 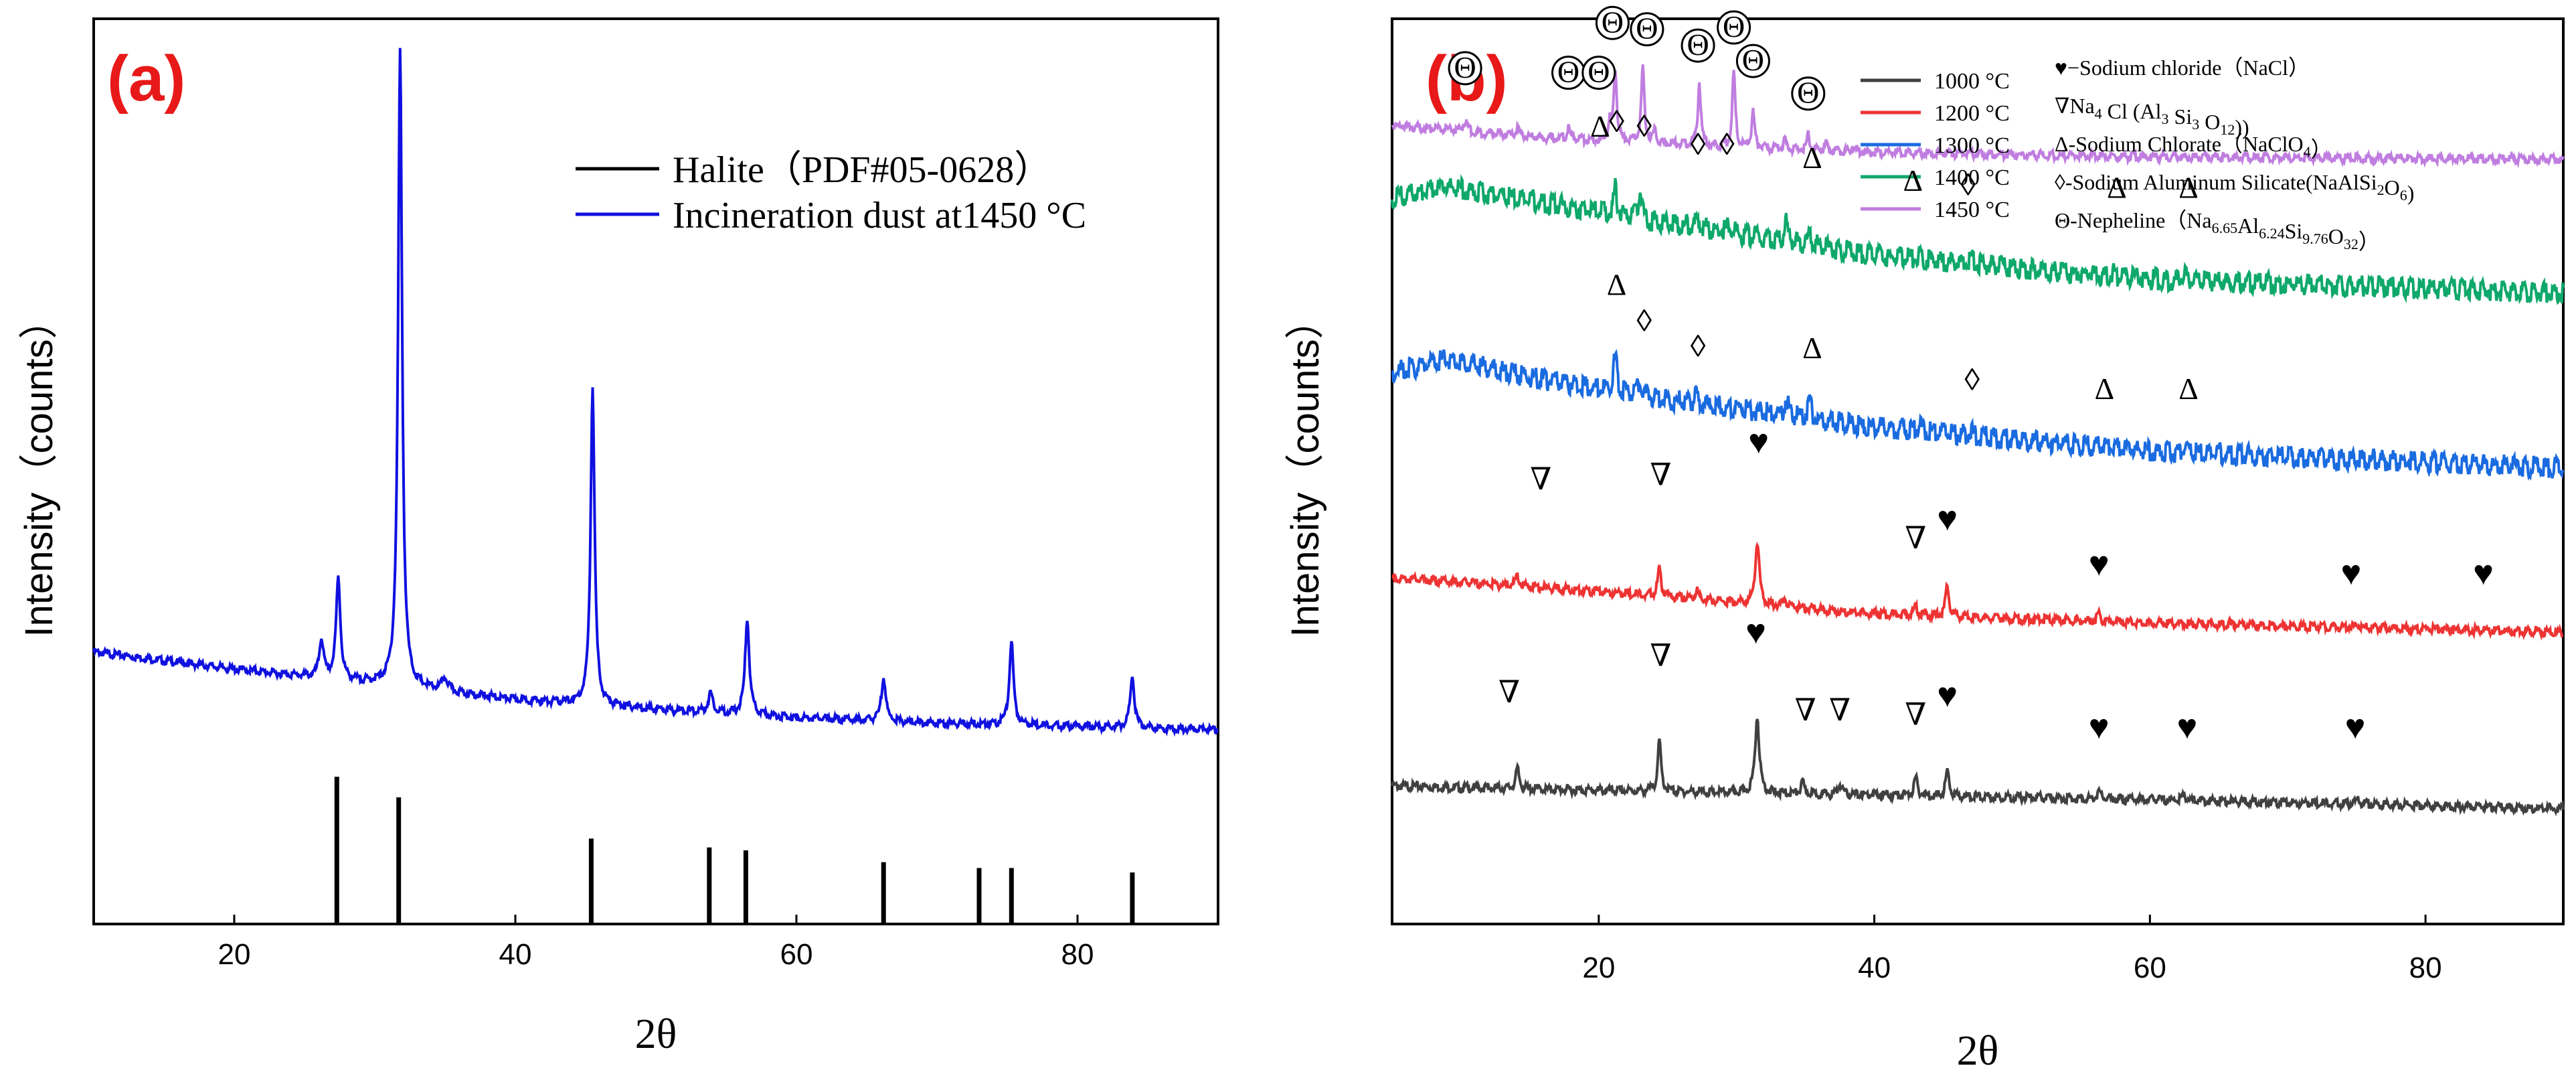 I want to click on phase-key-entry: ♥−Sodium chloride（NaCl）, so click(x=2182, y=68).